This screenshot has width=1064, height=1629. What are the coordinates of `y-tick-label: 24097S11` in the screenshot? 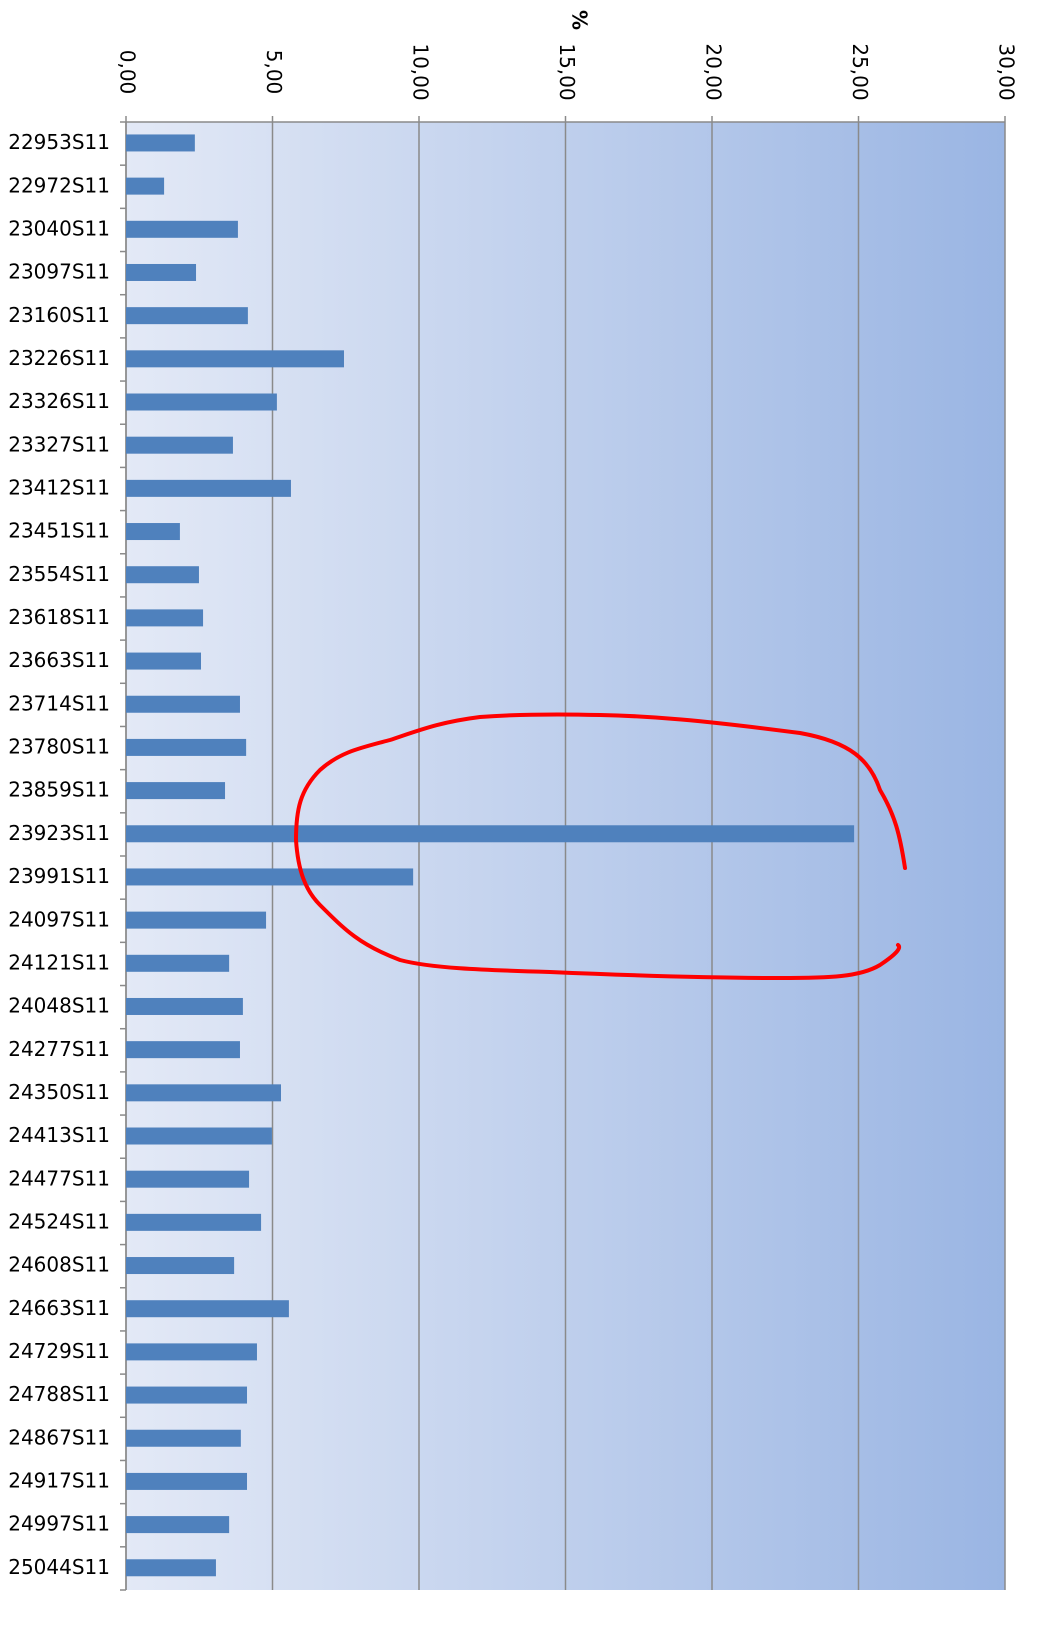 It's located at (59, 919).